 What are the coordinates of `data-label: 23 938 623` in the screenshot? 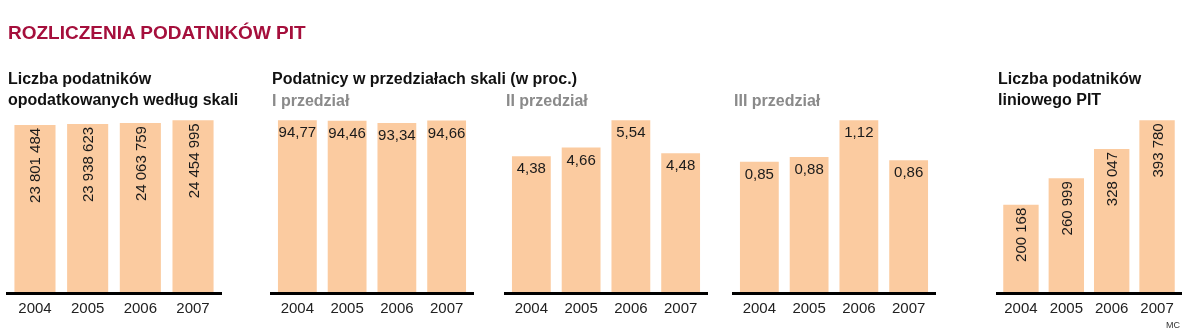 It's located at (88, 164).